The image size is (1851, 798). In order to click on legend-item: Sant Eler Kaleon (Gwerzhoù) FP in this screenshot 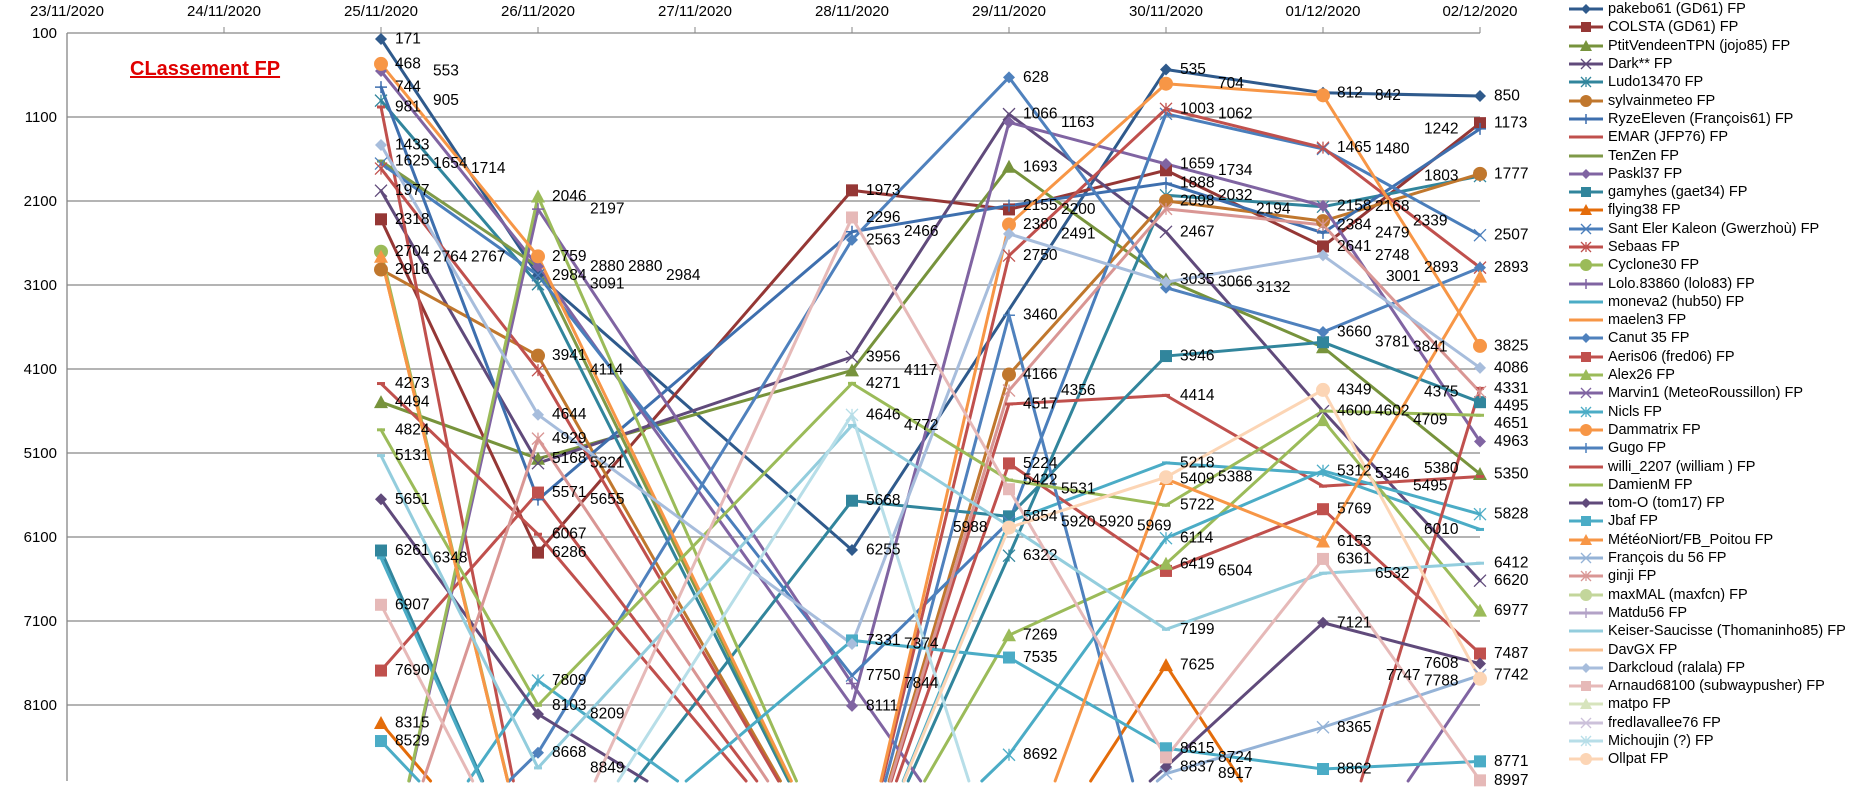, I will do `click(1707, 229)`.